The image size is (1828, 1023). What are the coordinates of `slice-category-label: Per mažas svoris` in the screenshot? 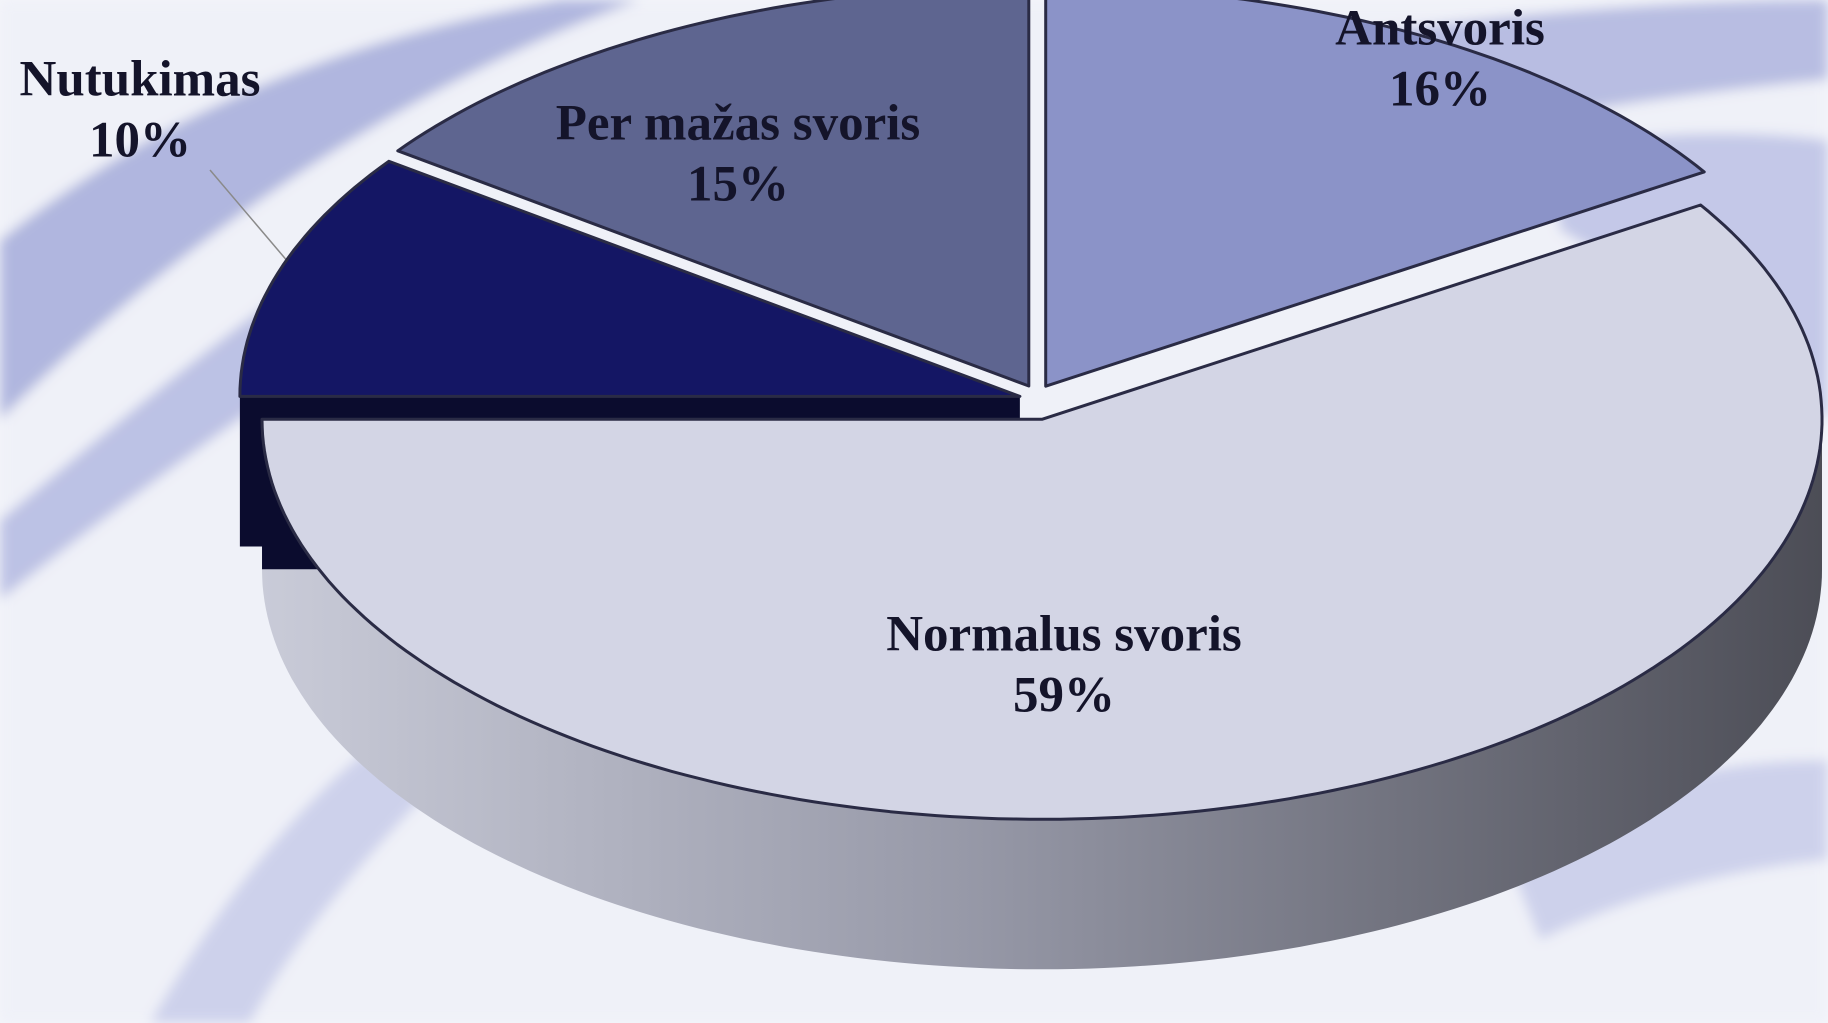 It's located at (738, 124).